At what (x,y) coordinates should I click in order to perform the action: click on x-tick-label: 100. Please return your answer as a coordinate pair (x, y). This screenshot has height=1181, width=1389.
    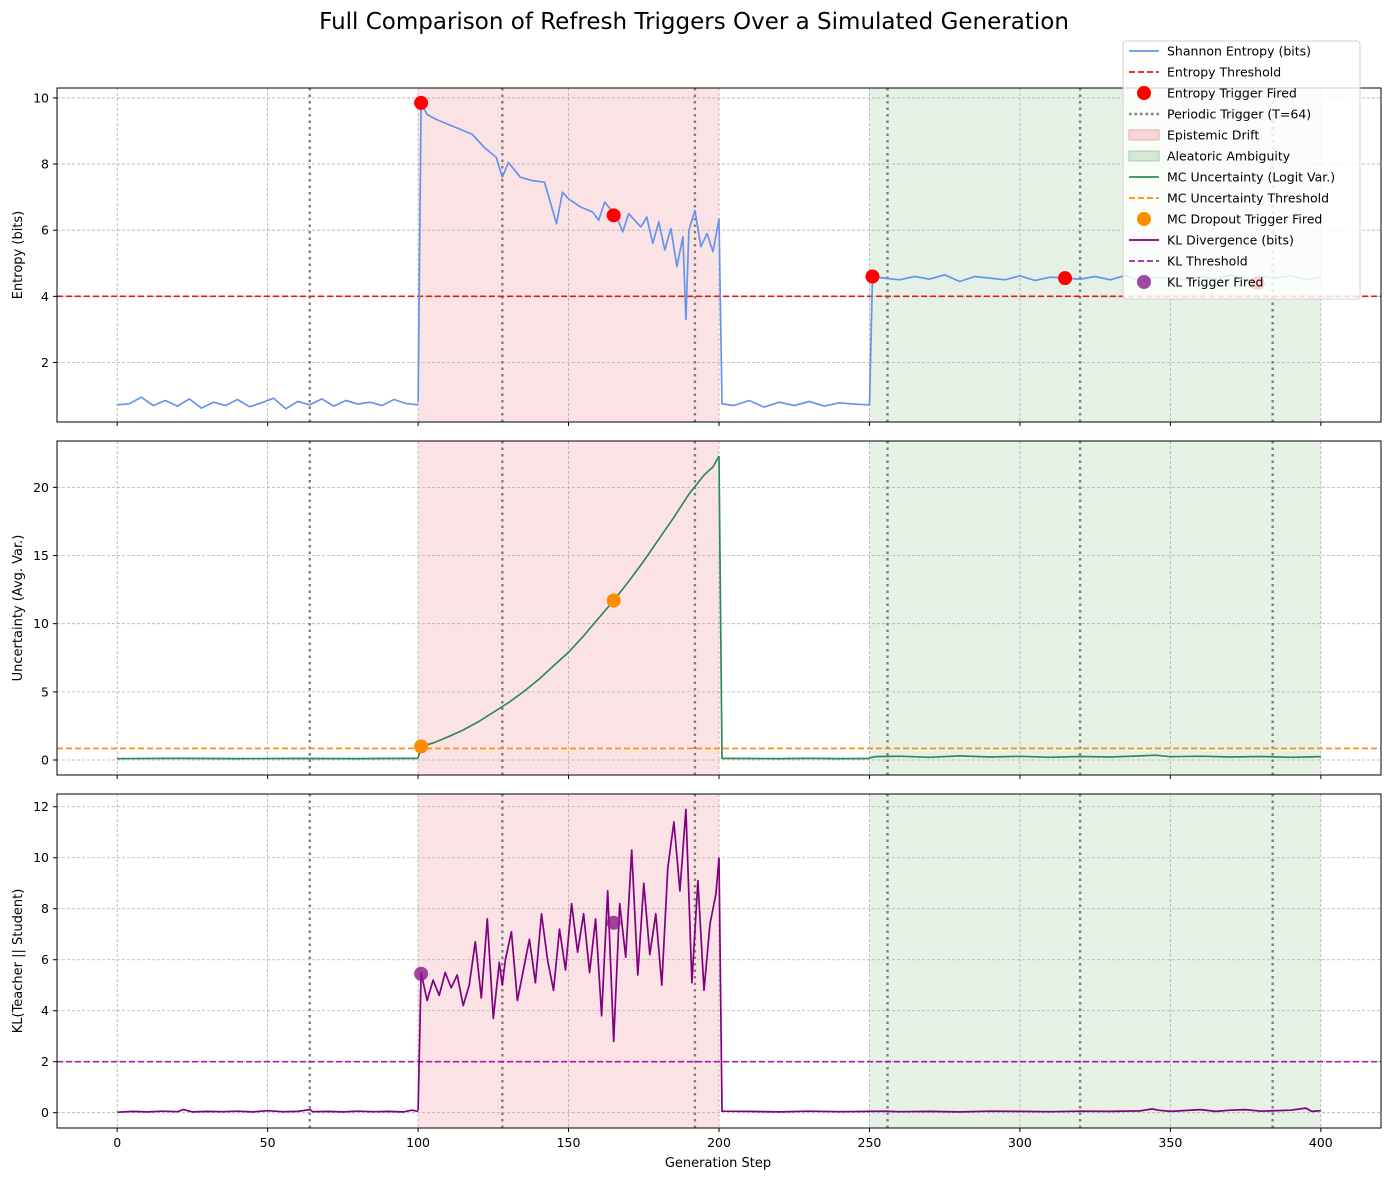
    Looking at the image, I should click on (418, 1142).